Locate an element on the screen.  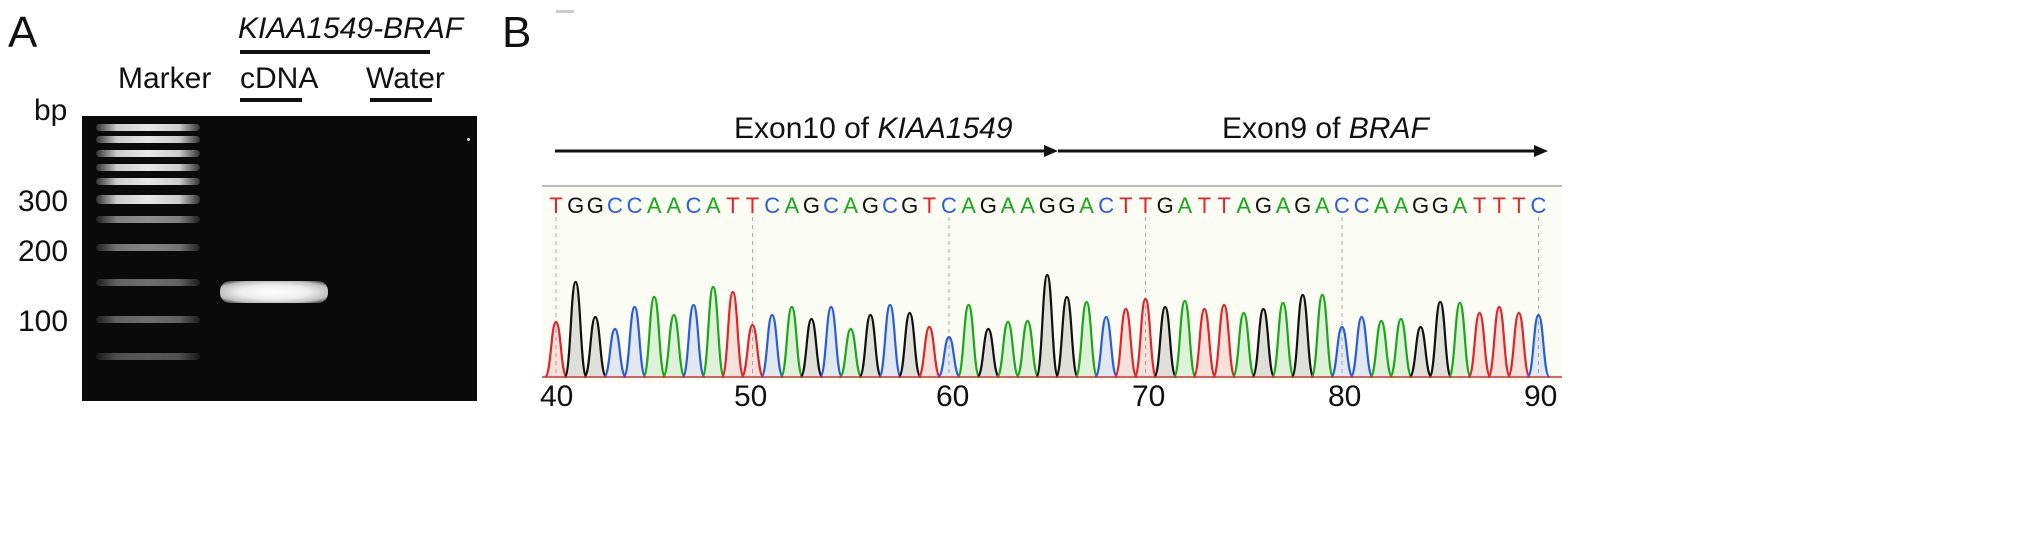
exon-left-label: Exon10 of KIAA1549 is located at coordinates (873, 128).